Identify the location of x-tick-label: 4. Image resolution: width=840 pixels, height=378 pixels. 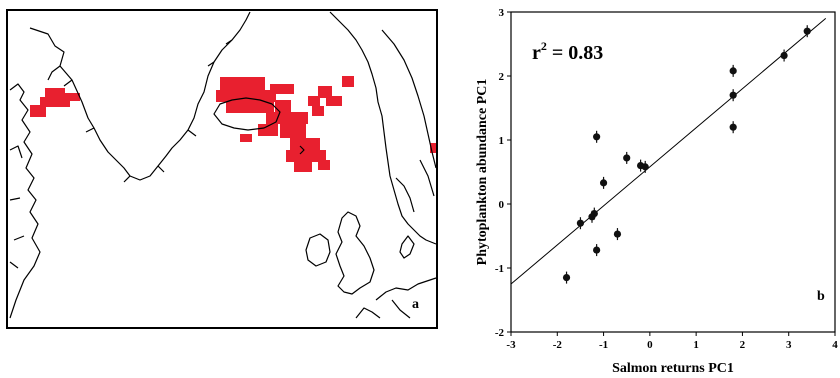
(835, 345).